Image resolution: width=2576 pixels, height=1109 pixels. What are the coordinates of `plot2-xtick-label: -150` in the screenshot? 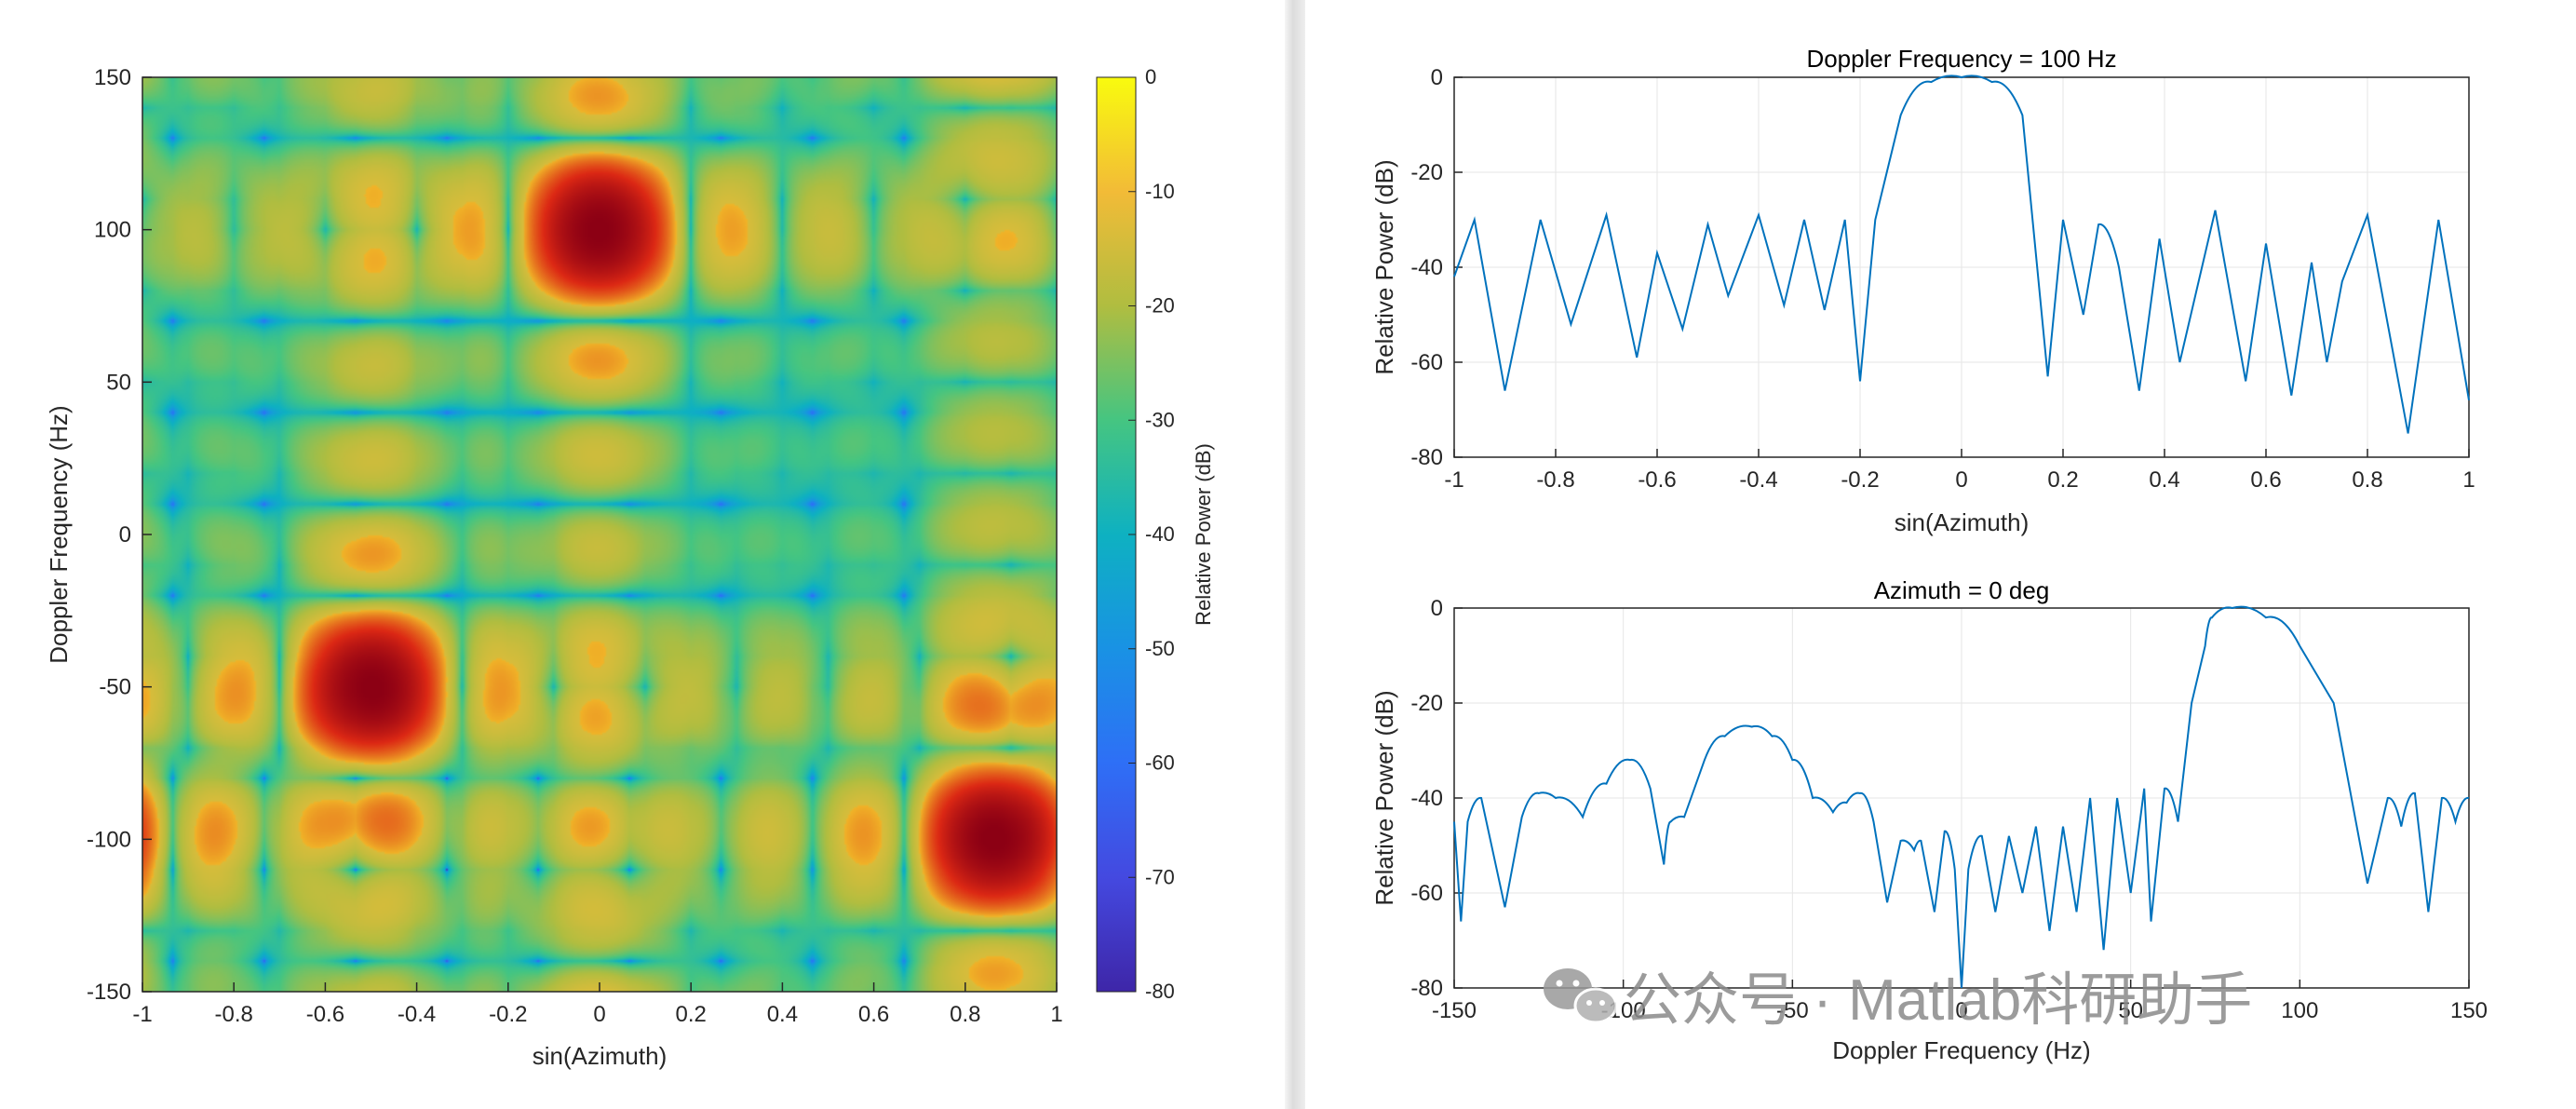 It's located at (1454, 1011).